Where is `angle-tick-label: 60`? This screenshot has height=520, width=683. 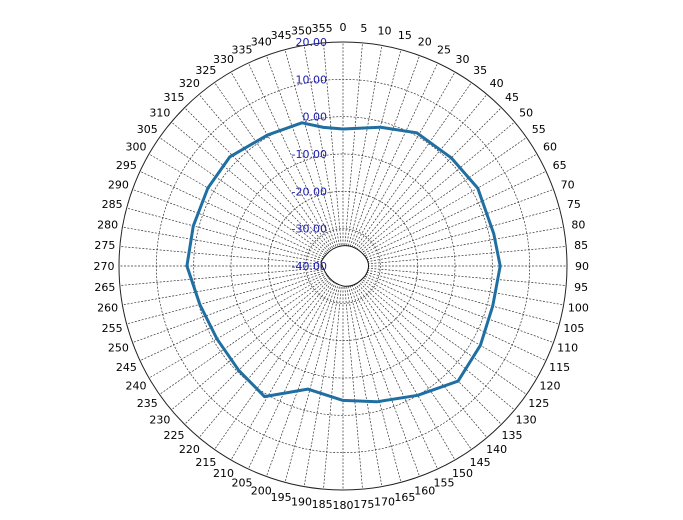
angle-tick-label: 60 is located at coordinates (550, 147).